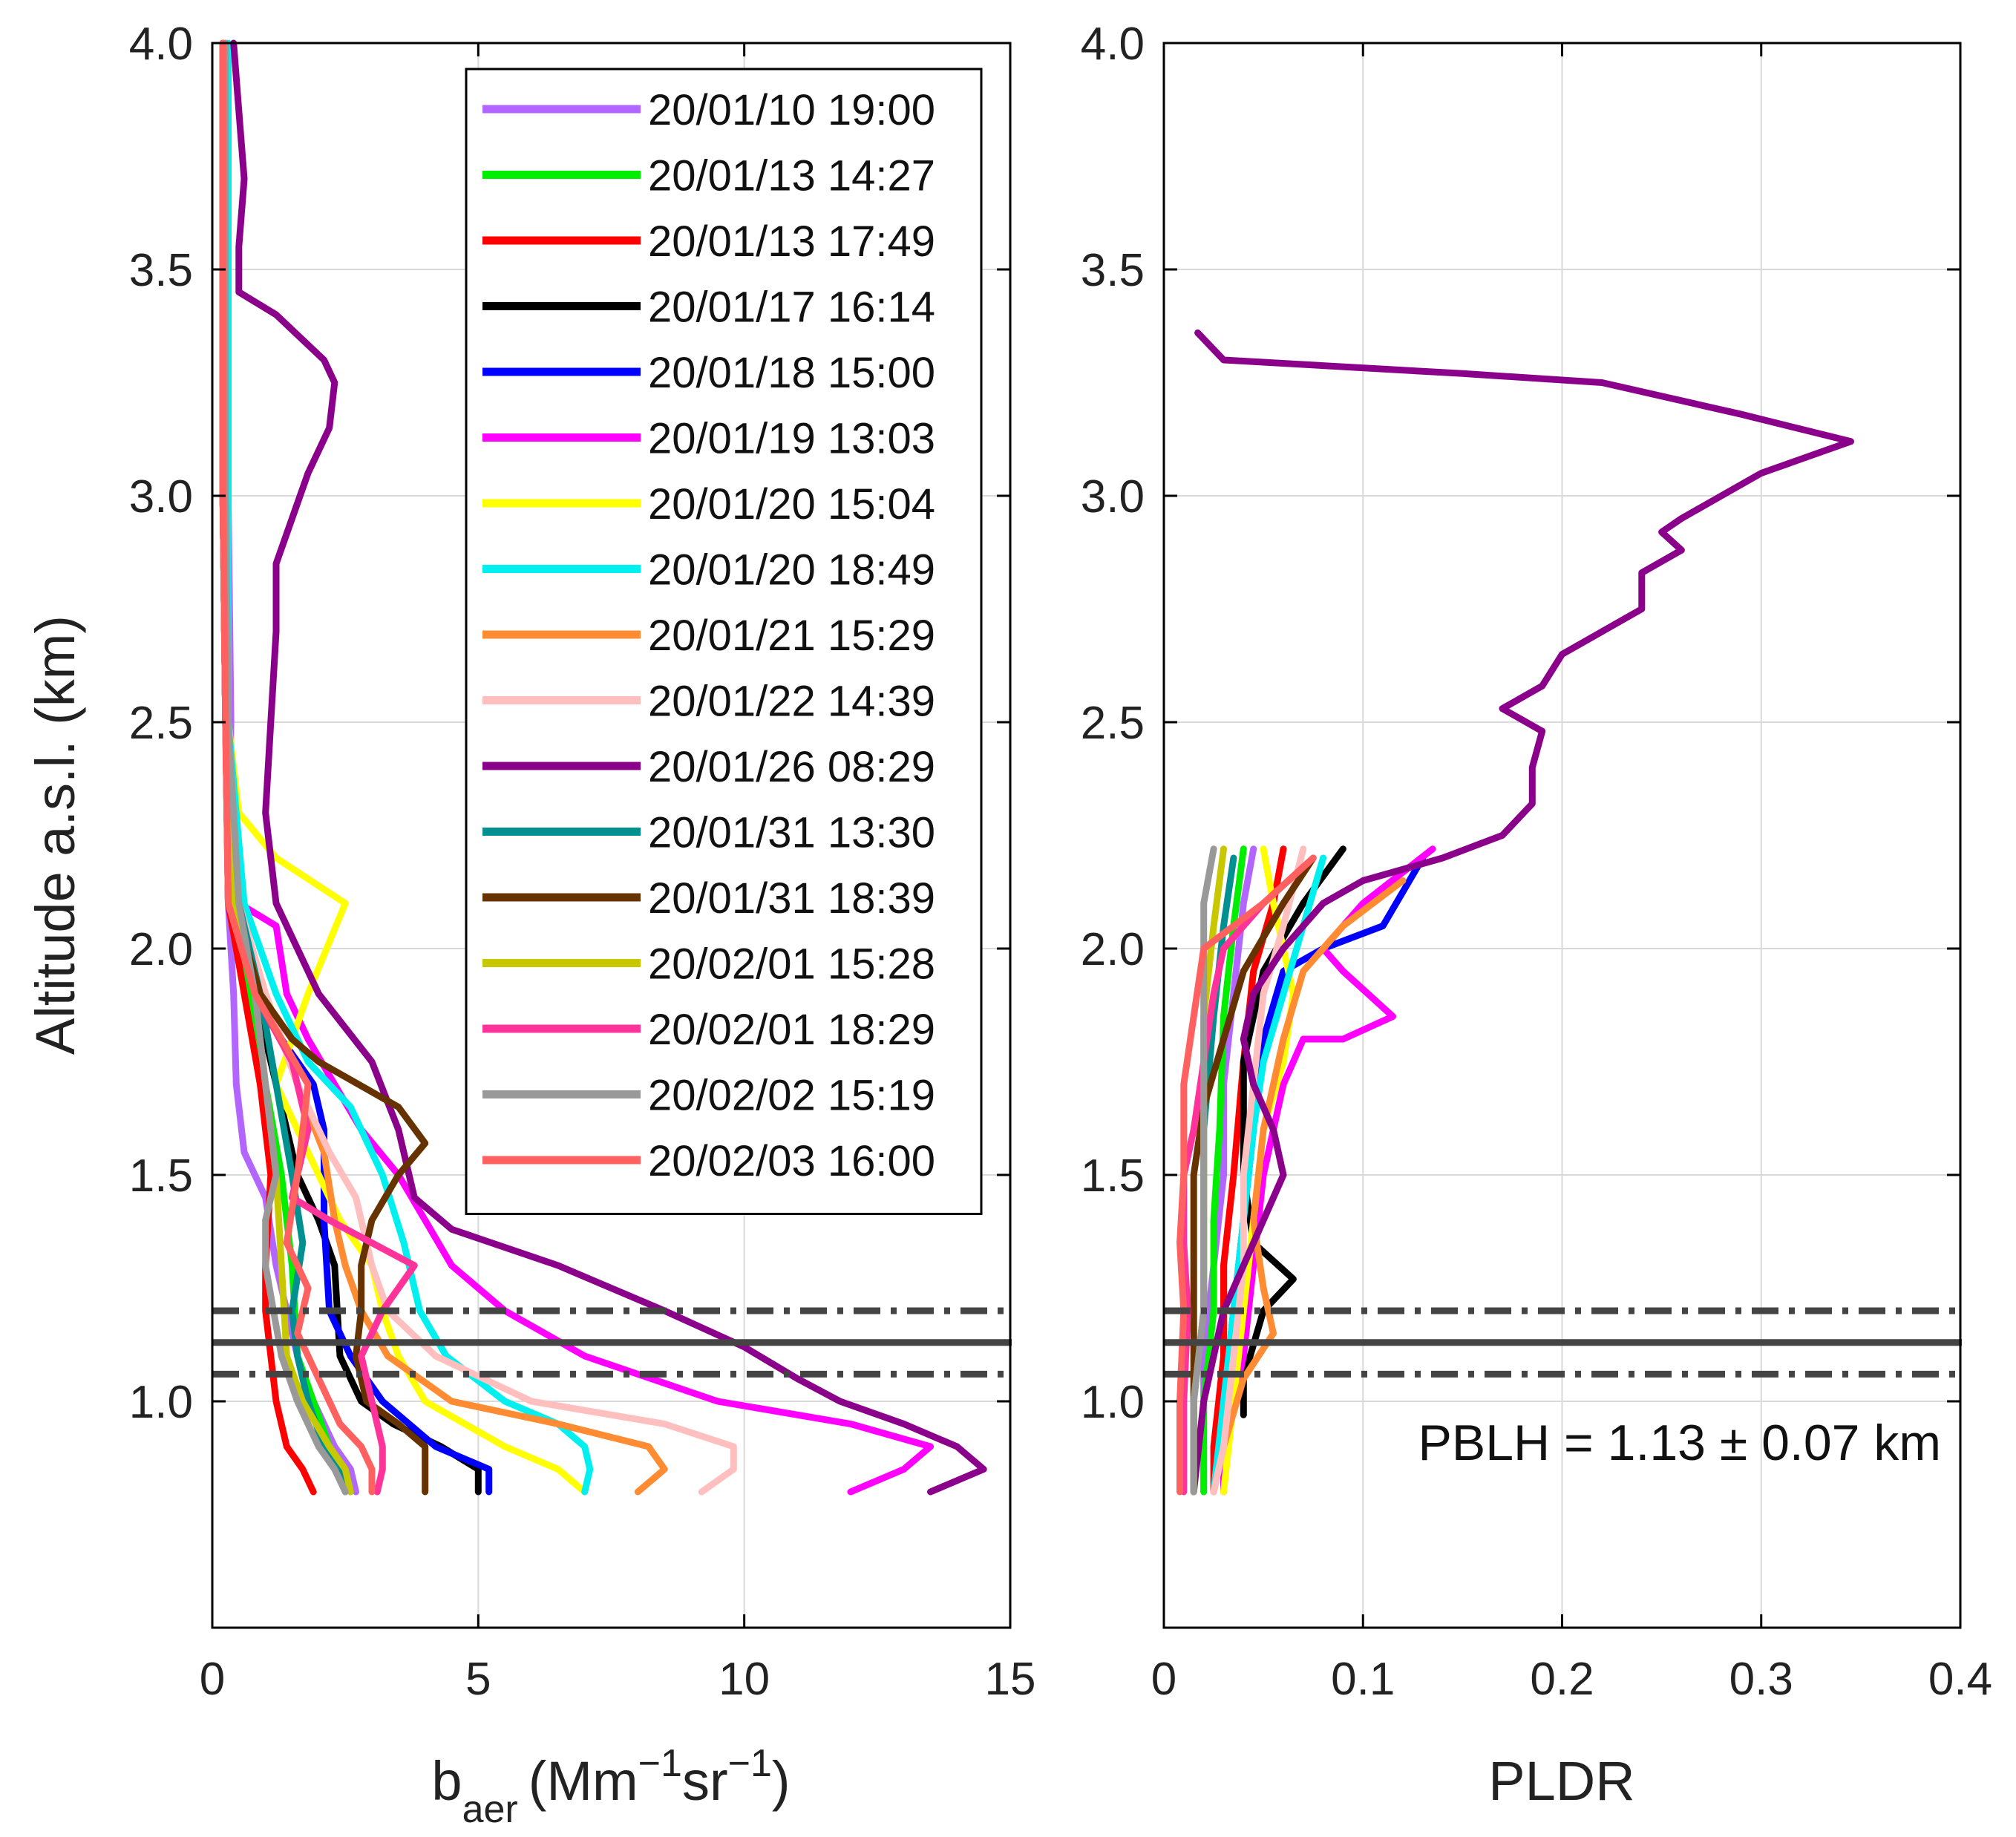  I want to click on xlabel-sup-1: −1, so click(660, 1764).